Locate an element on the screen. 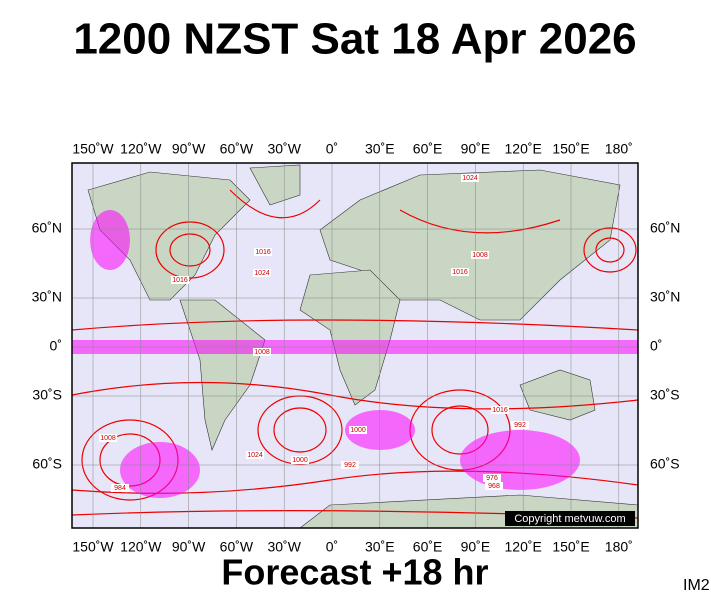 The height and width of the screenshot is (605, 711). longitude-label-bottom: 150˚E is located at coordinates (570, 547).